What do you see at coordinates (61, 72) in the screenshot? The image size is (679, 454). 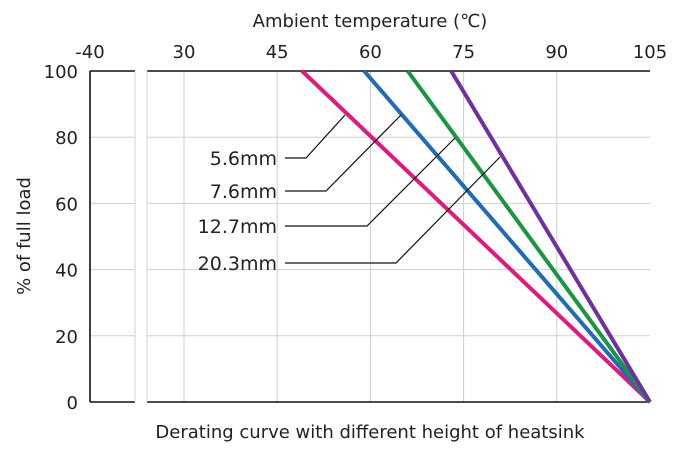 I see `y-tick-label: 100` at bounding box center [61, 72].